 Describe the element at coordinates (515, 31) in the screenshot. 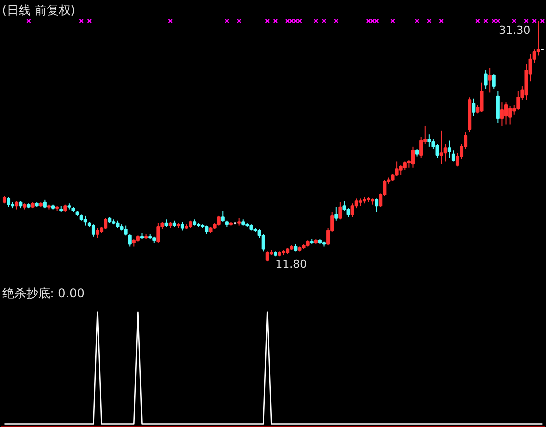

I see `annotation: 31.30` at that location.